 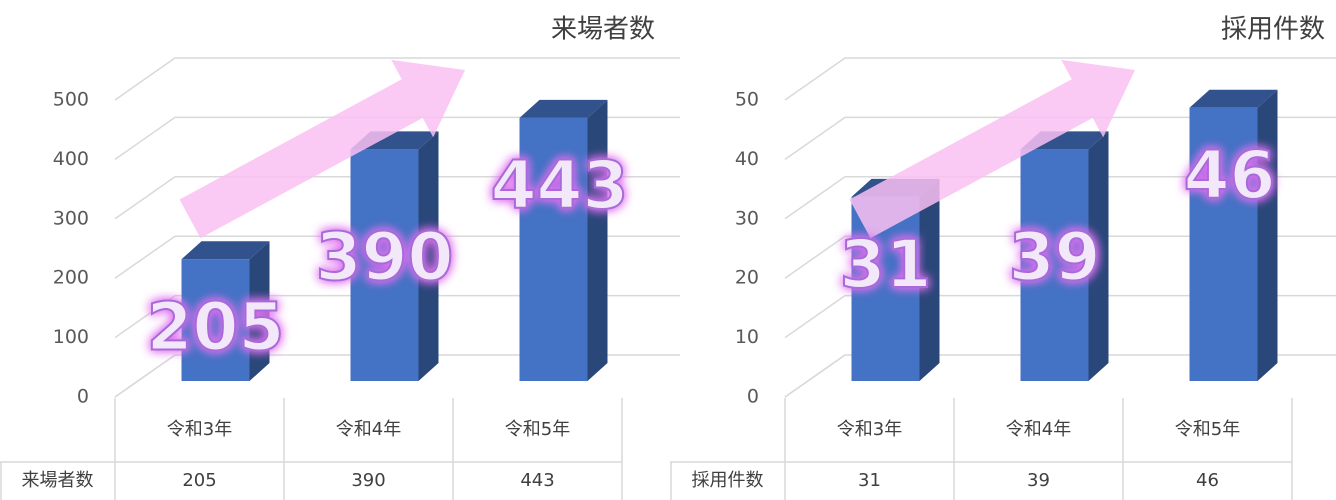 What do you see at coordinates (869, 480) in the screenshot?
I see `table-cell: 31` at bounding box center [869, 480].